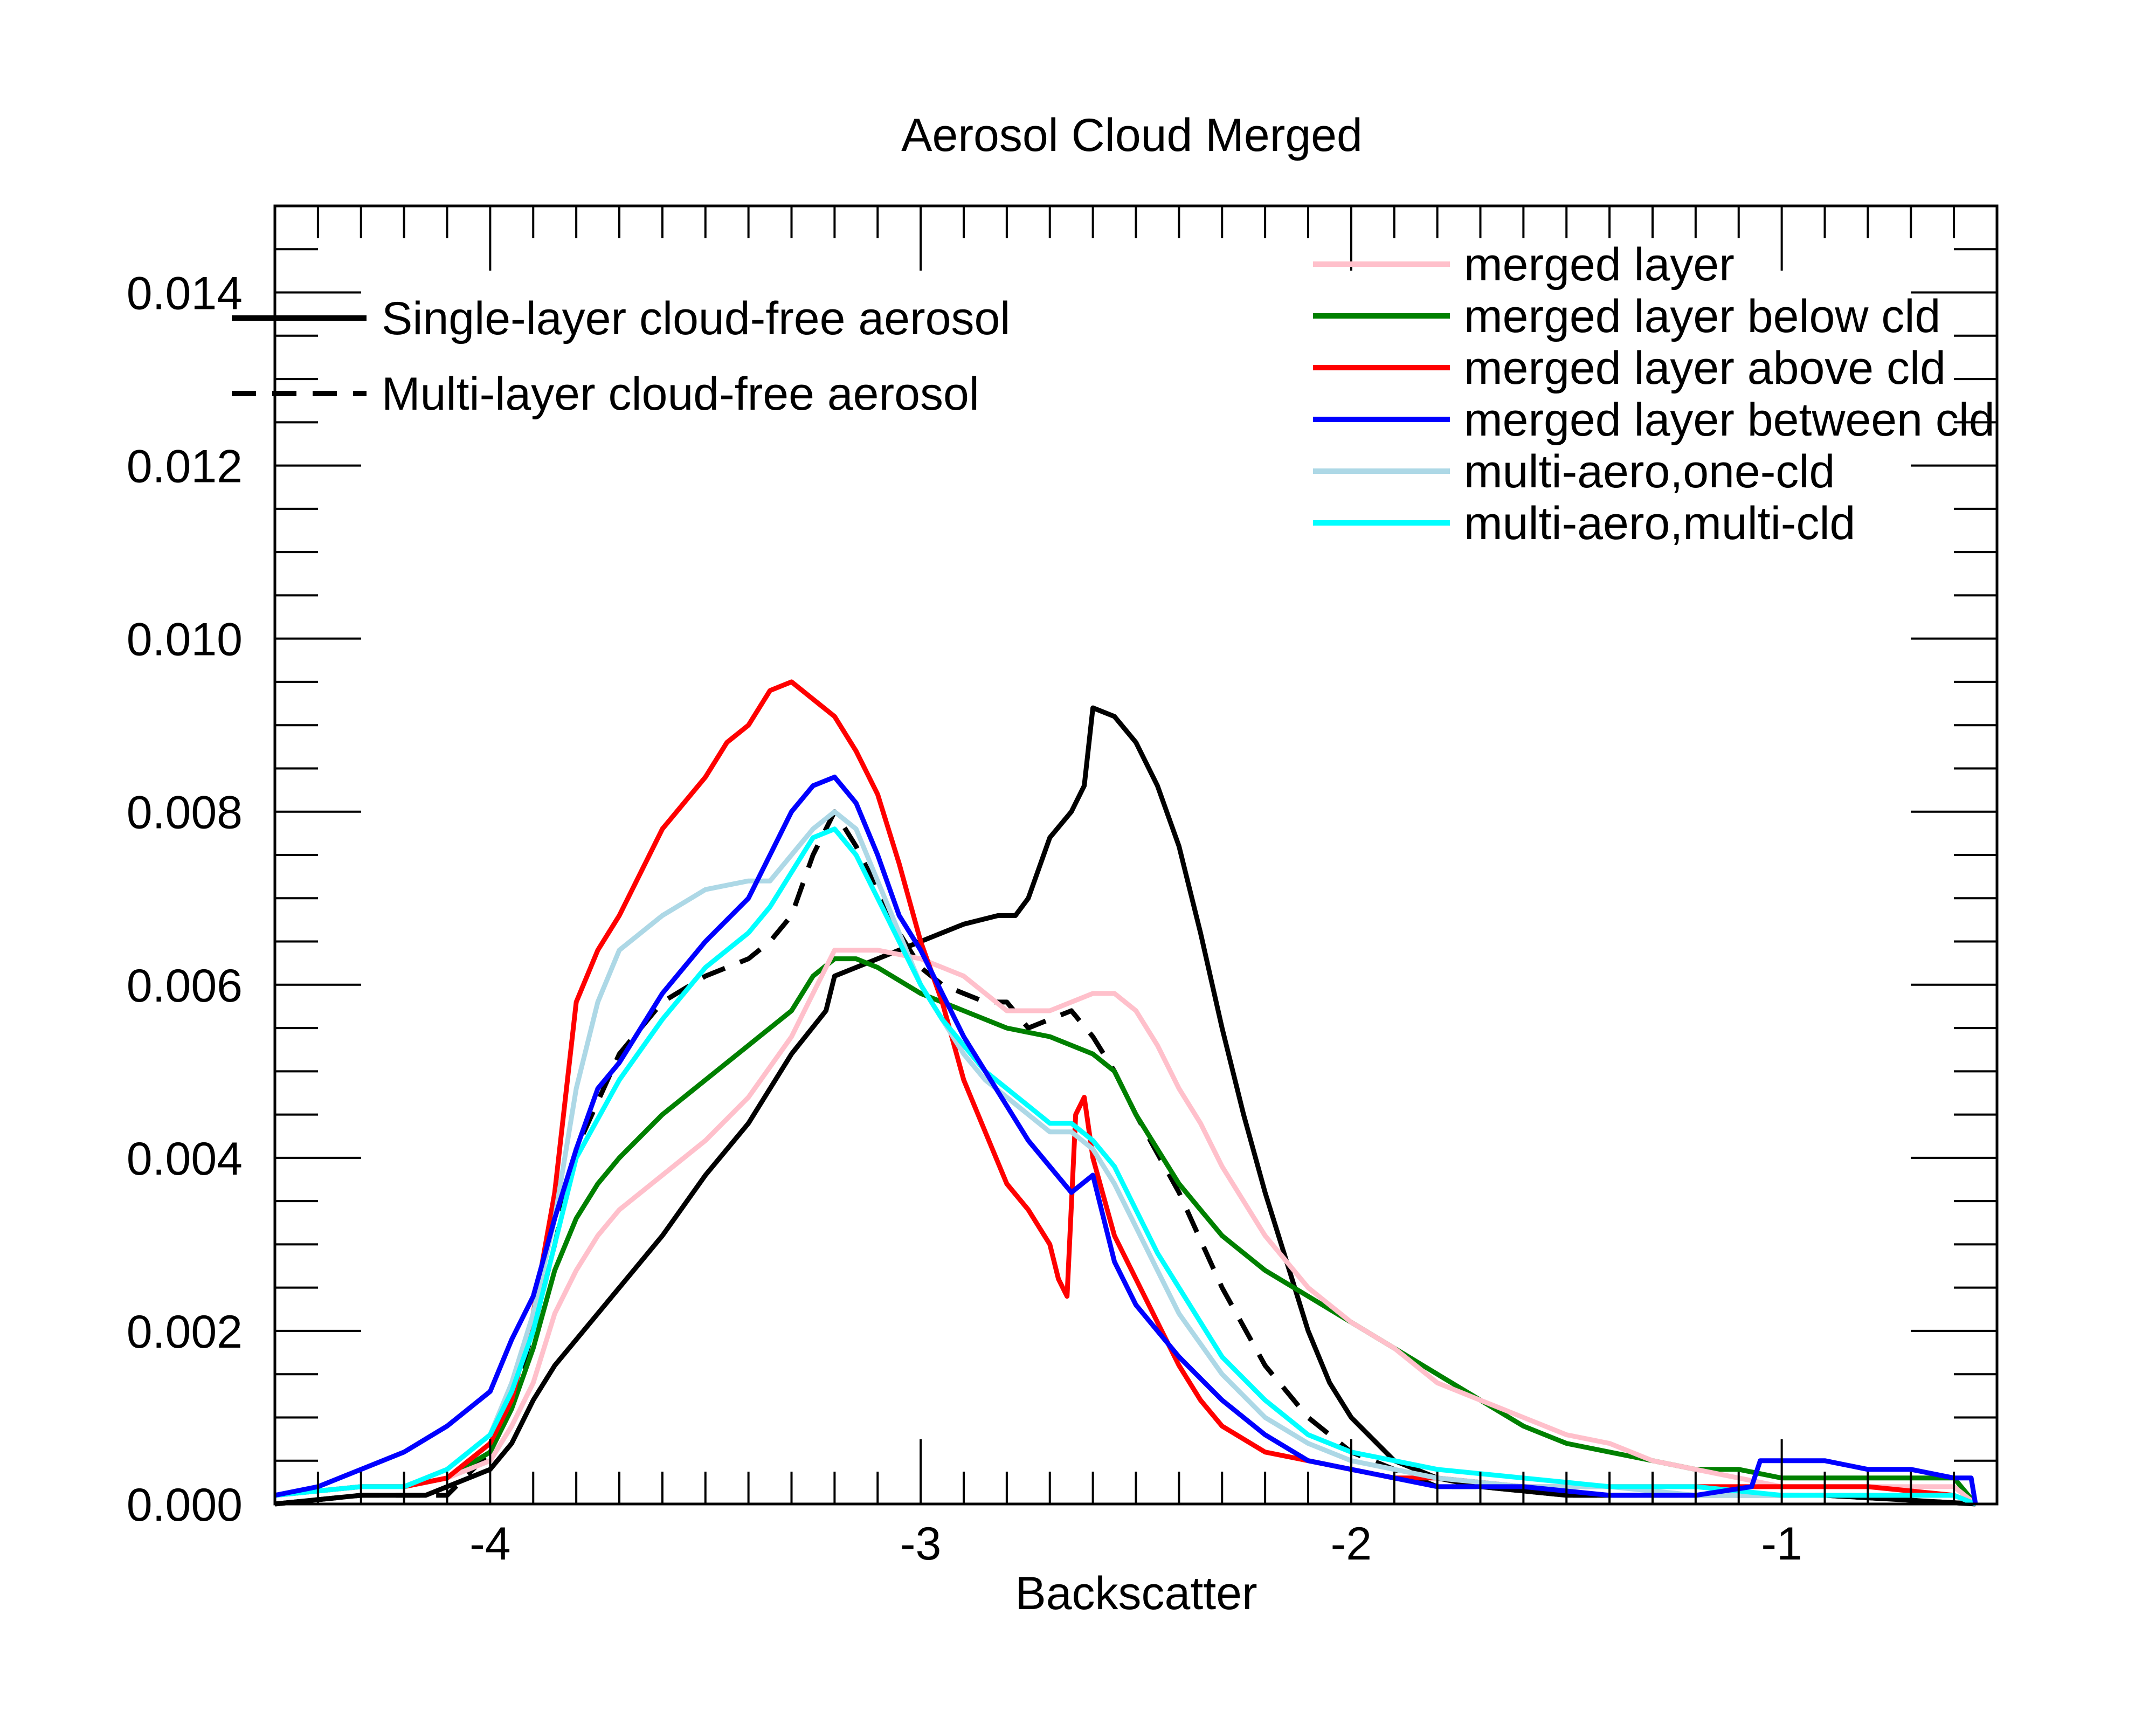 The width and height of the screenshot is (2156, 1725). What do you see at coordinates (1649, 472) in the screenshot?
I see `legend-label: multi-aero,one-cld` at bounding box center [1649, 472].